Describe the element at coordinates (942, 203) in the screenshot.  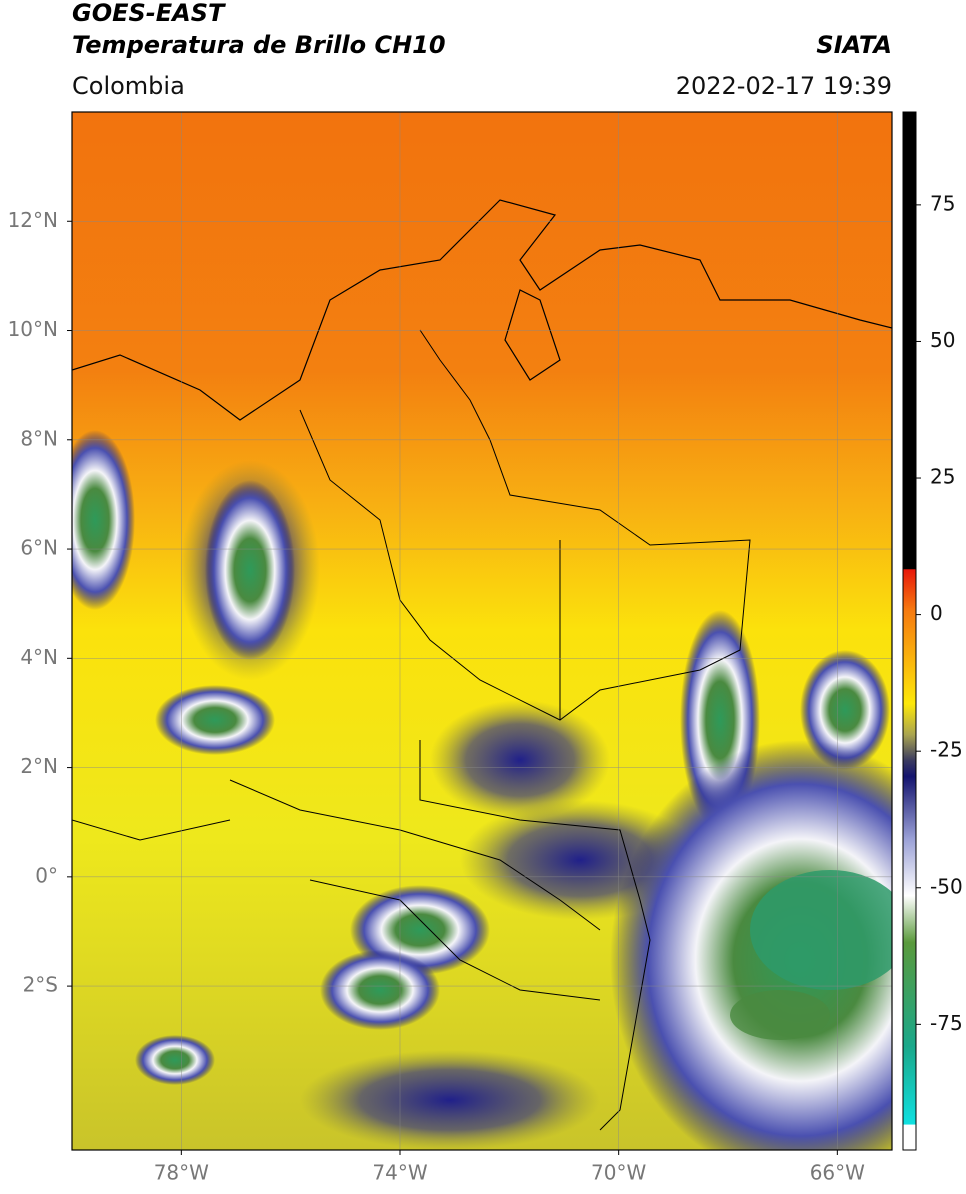
I see `colorbar-tick-label: 75` at that location.